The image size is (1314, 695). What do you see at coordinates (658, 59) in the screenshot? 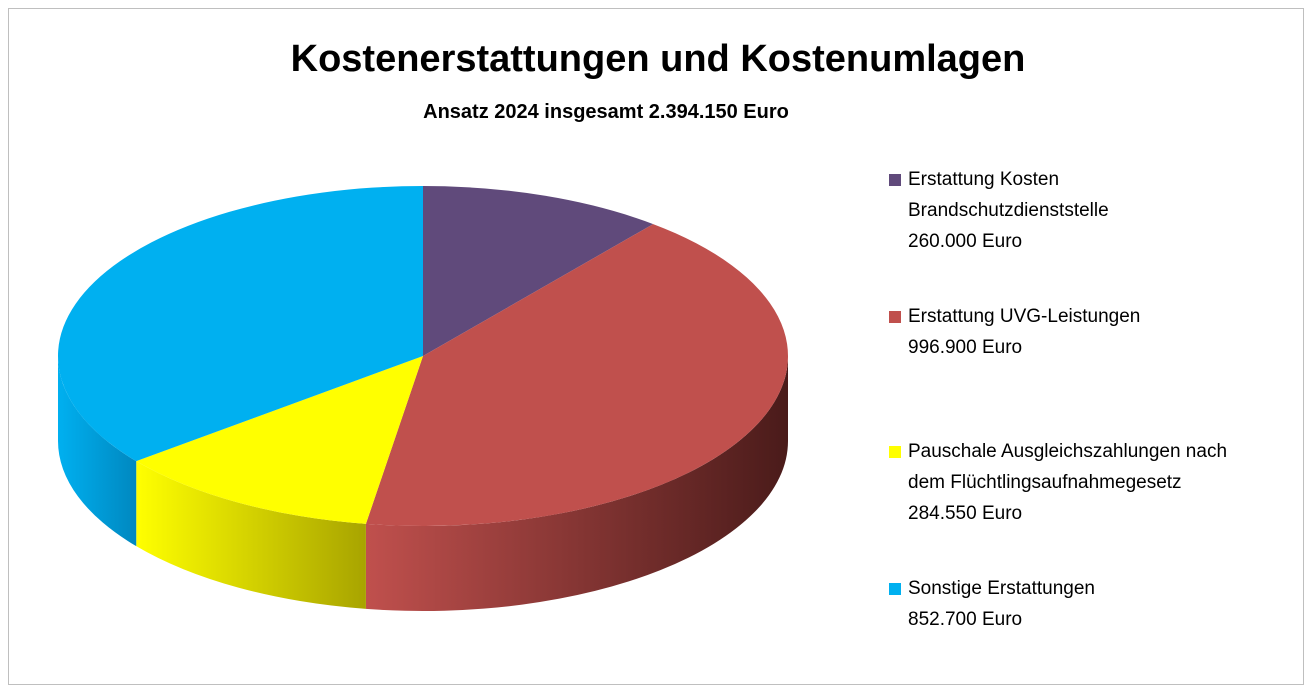
I see `chart-title: Kostenerstattungen und Kostenumlagen` at bounding box center [658, 59].